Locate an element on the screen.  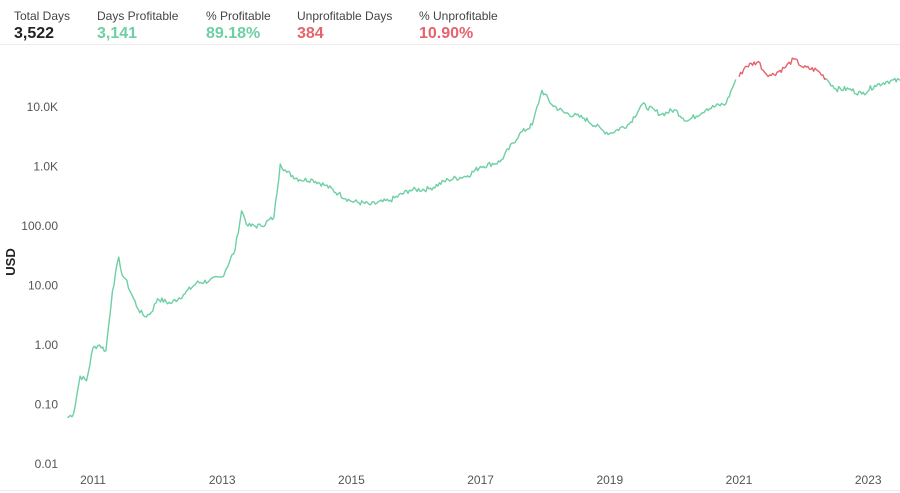
stat-value: 3,522 is located at coordinates (34, 33).